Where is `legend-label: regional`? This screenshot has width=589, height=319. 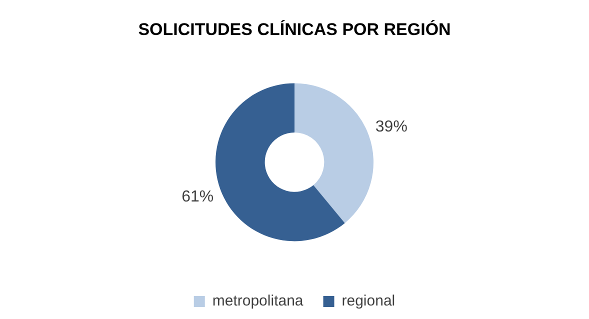
legend-label: regional is located at coordinates (369, 301).